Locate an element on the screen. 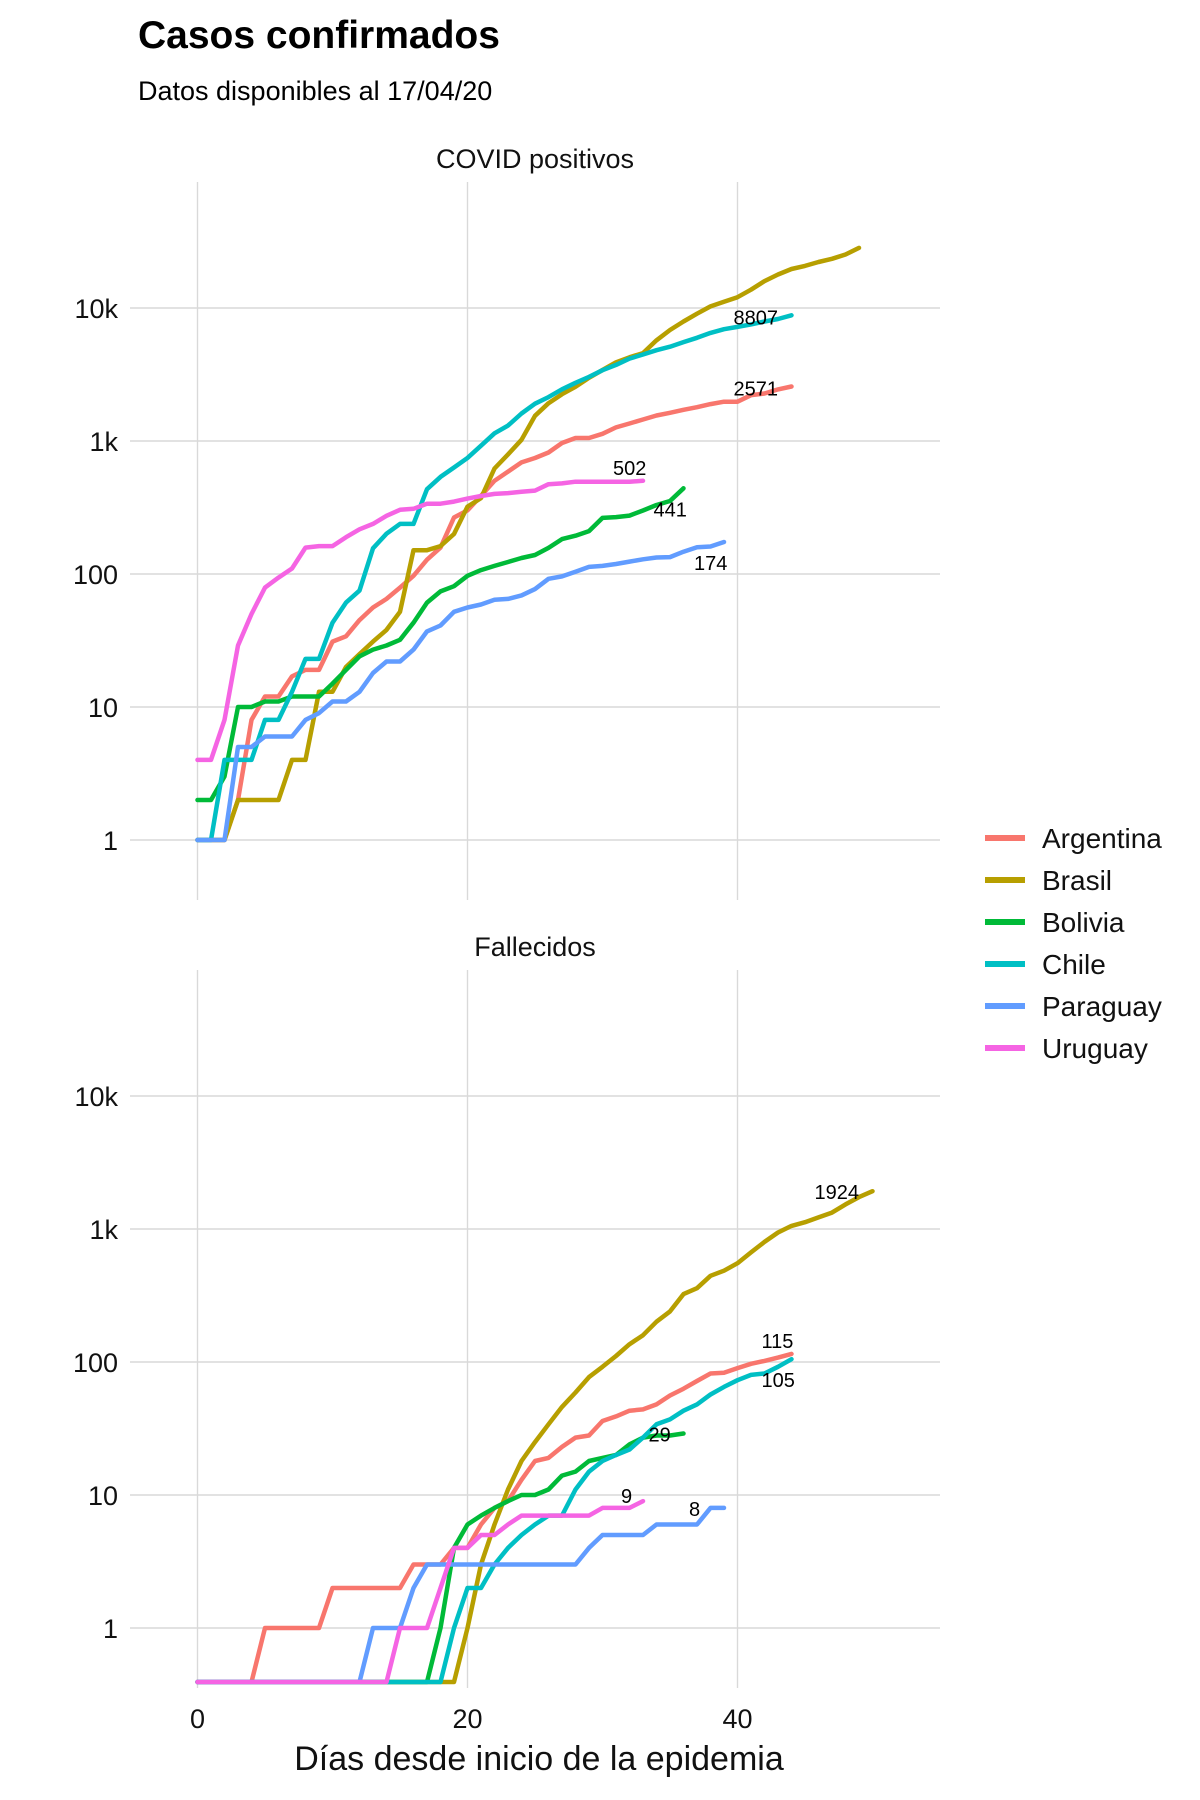 The image size is (1200, 1800). legend-label: Paraguay is located at coordinates (1102, 1006).